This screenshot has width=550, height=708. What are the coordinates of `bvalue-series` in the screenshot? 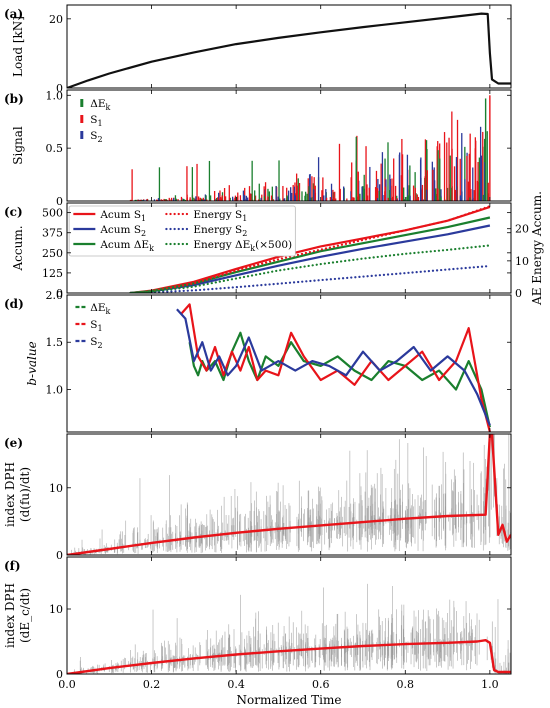 It's located at (333, 367).